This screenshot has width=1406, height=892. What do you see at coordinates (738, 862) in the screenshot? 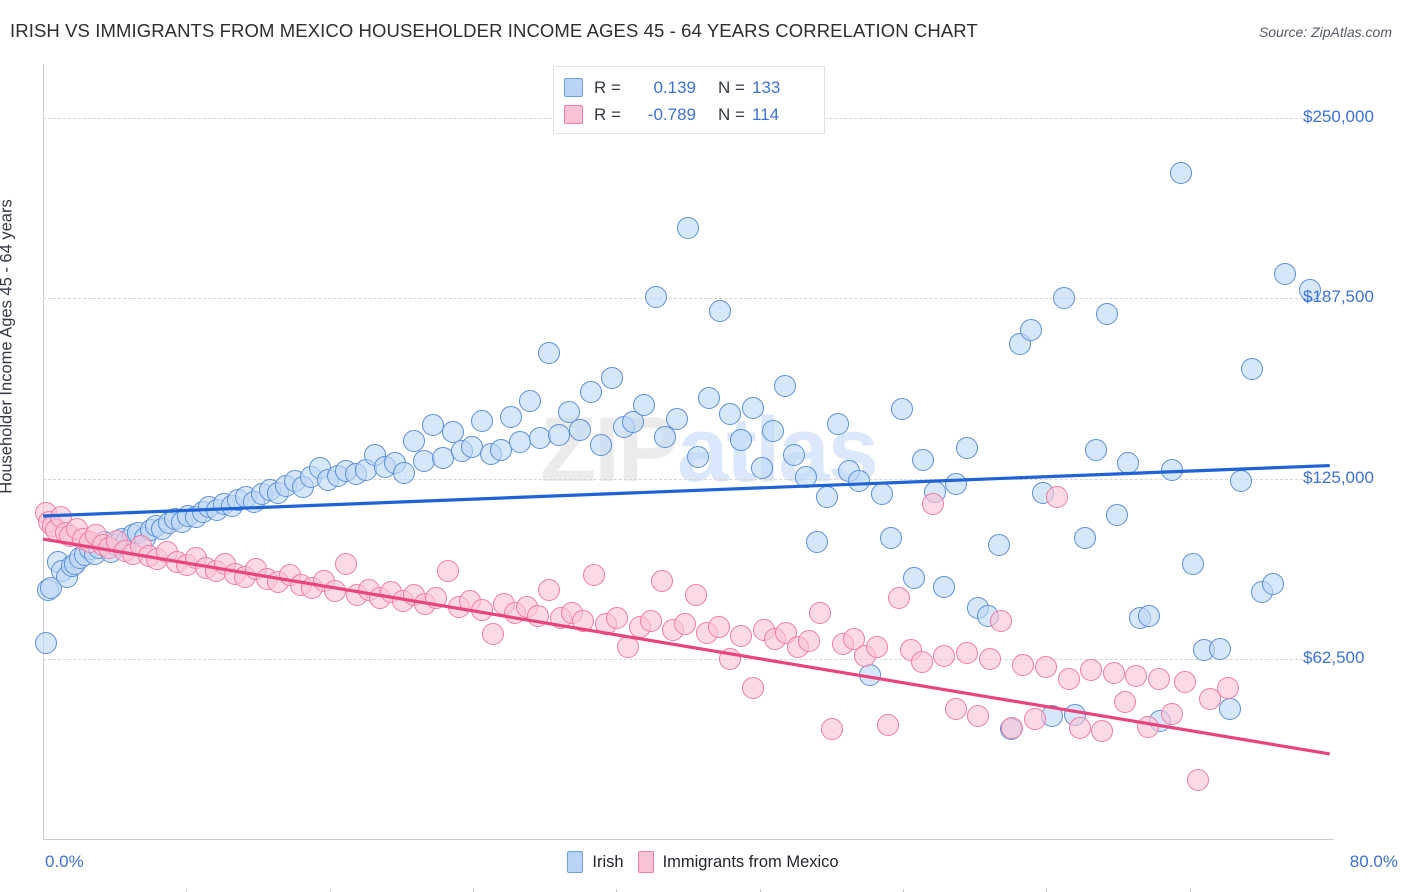
I see `legend-item-mexico: Immigrants from Mexico` at bounding box center [738, 862].